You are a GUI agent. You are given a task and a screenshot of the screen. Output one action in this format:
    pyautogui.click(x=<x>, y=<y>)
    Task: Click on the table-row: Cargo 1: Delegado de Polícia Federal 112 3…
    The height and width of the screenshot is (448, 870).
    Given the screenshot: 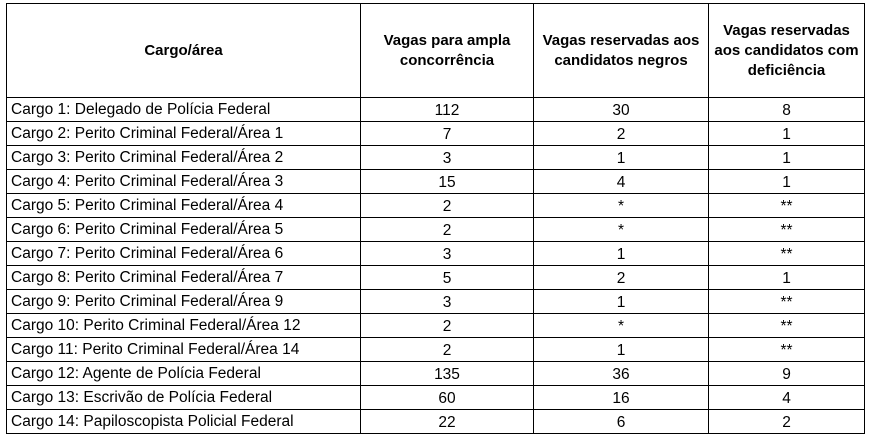 What is the action you would take?
    pyautogui.click(x=435, y=109)
    